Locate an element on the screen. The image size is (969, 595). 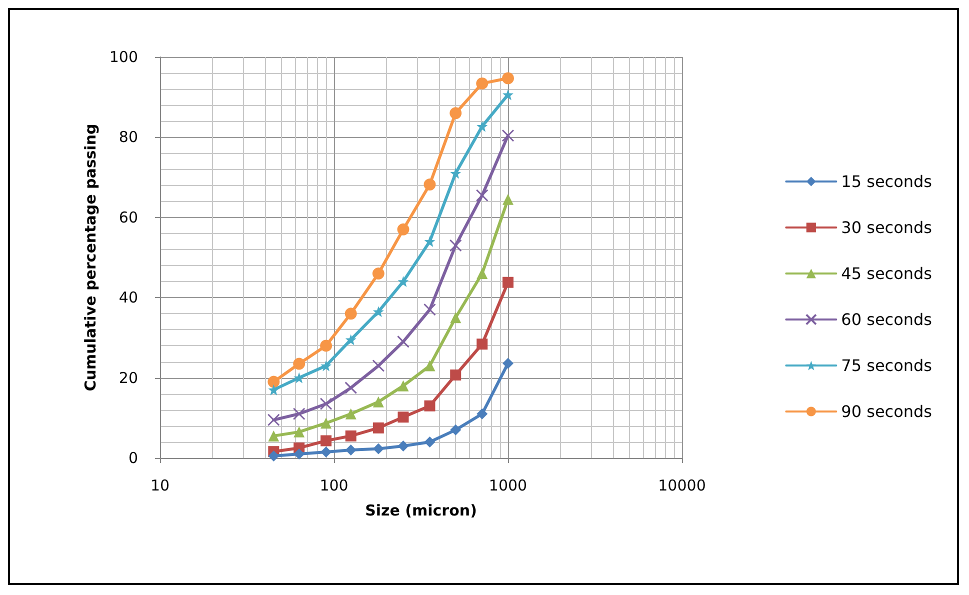
y-axis-title: Cumulative percentage passing is located at coordinates (91, 258).